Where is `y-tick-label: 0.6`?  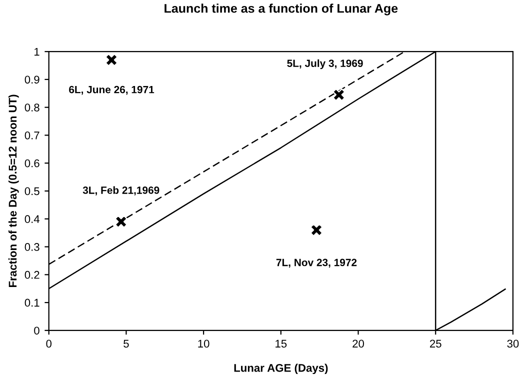 y-tick-label: 0.6 is located at coordinates (32, 163).